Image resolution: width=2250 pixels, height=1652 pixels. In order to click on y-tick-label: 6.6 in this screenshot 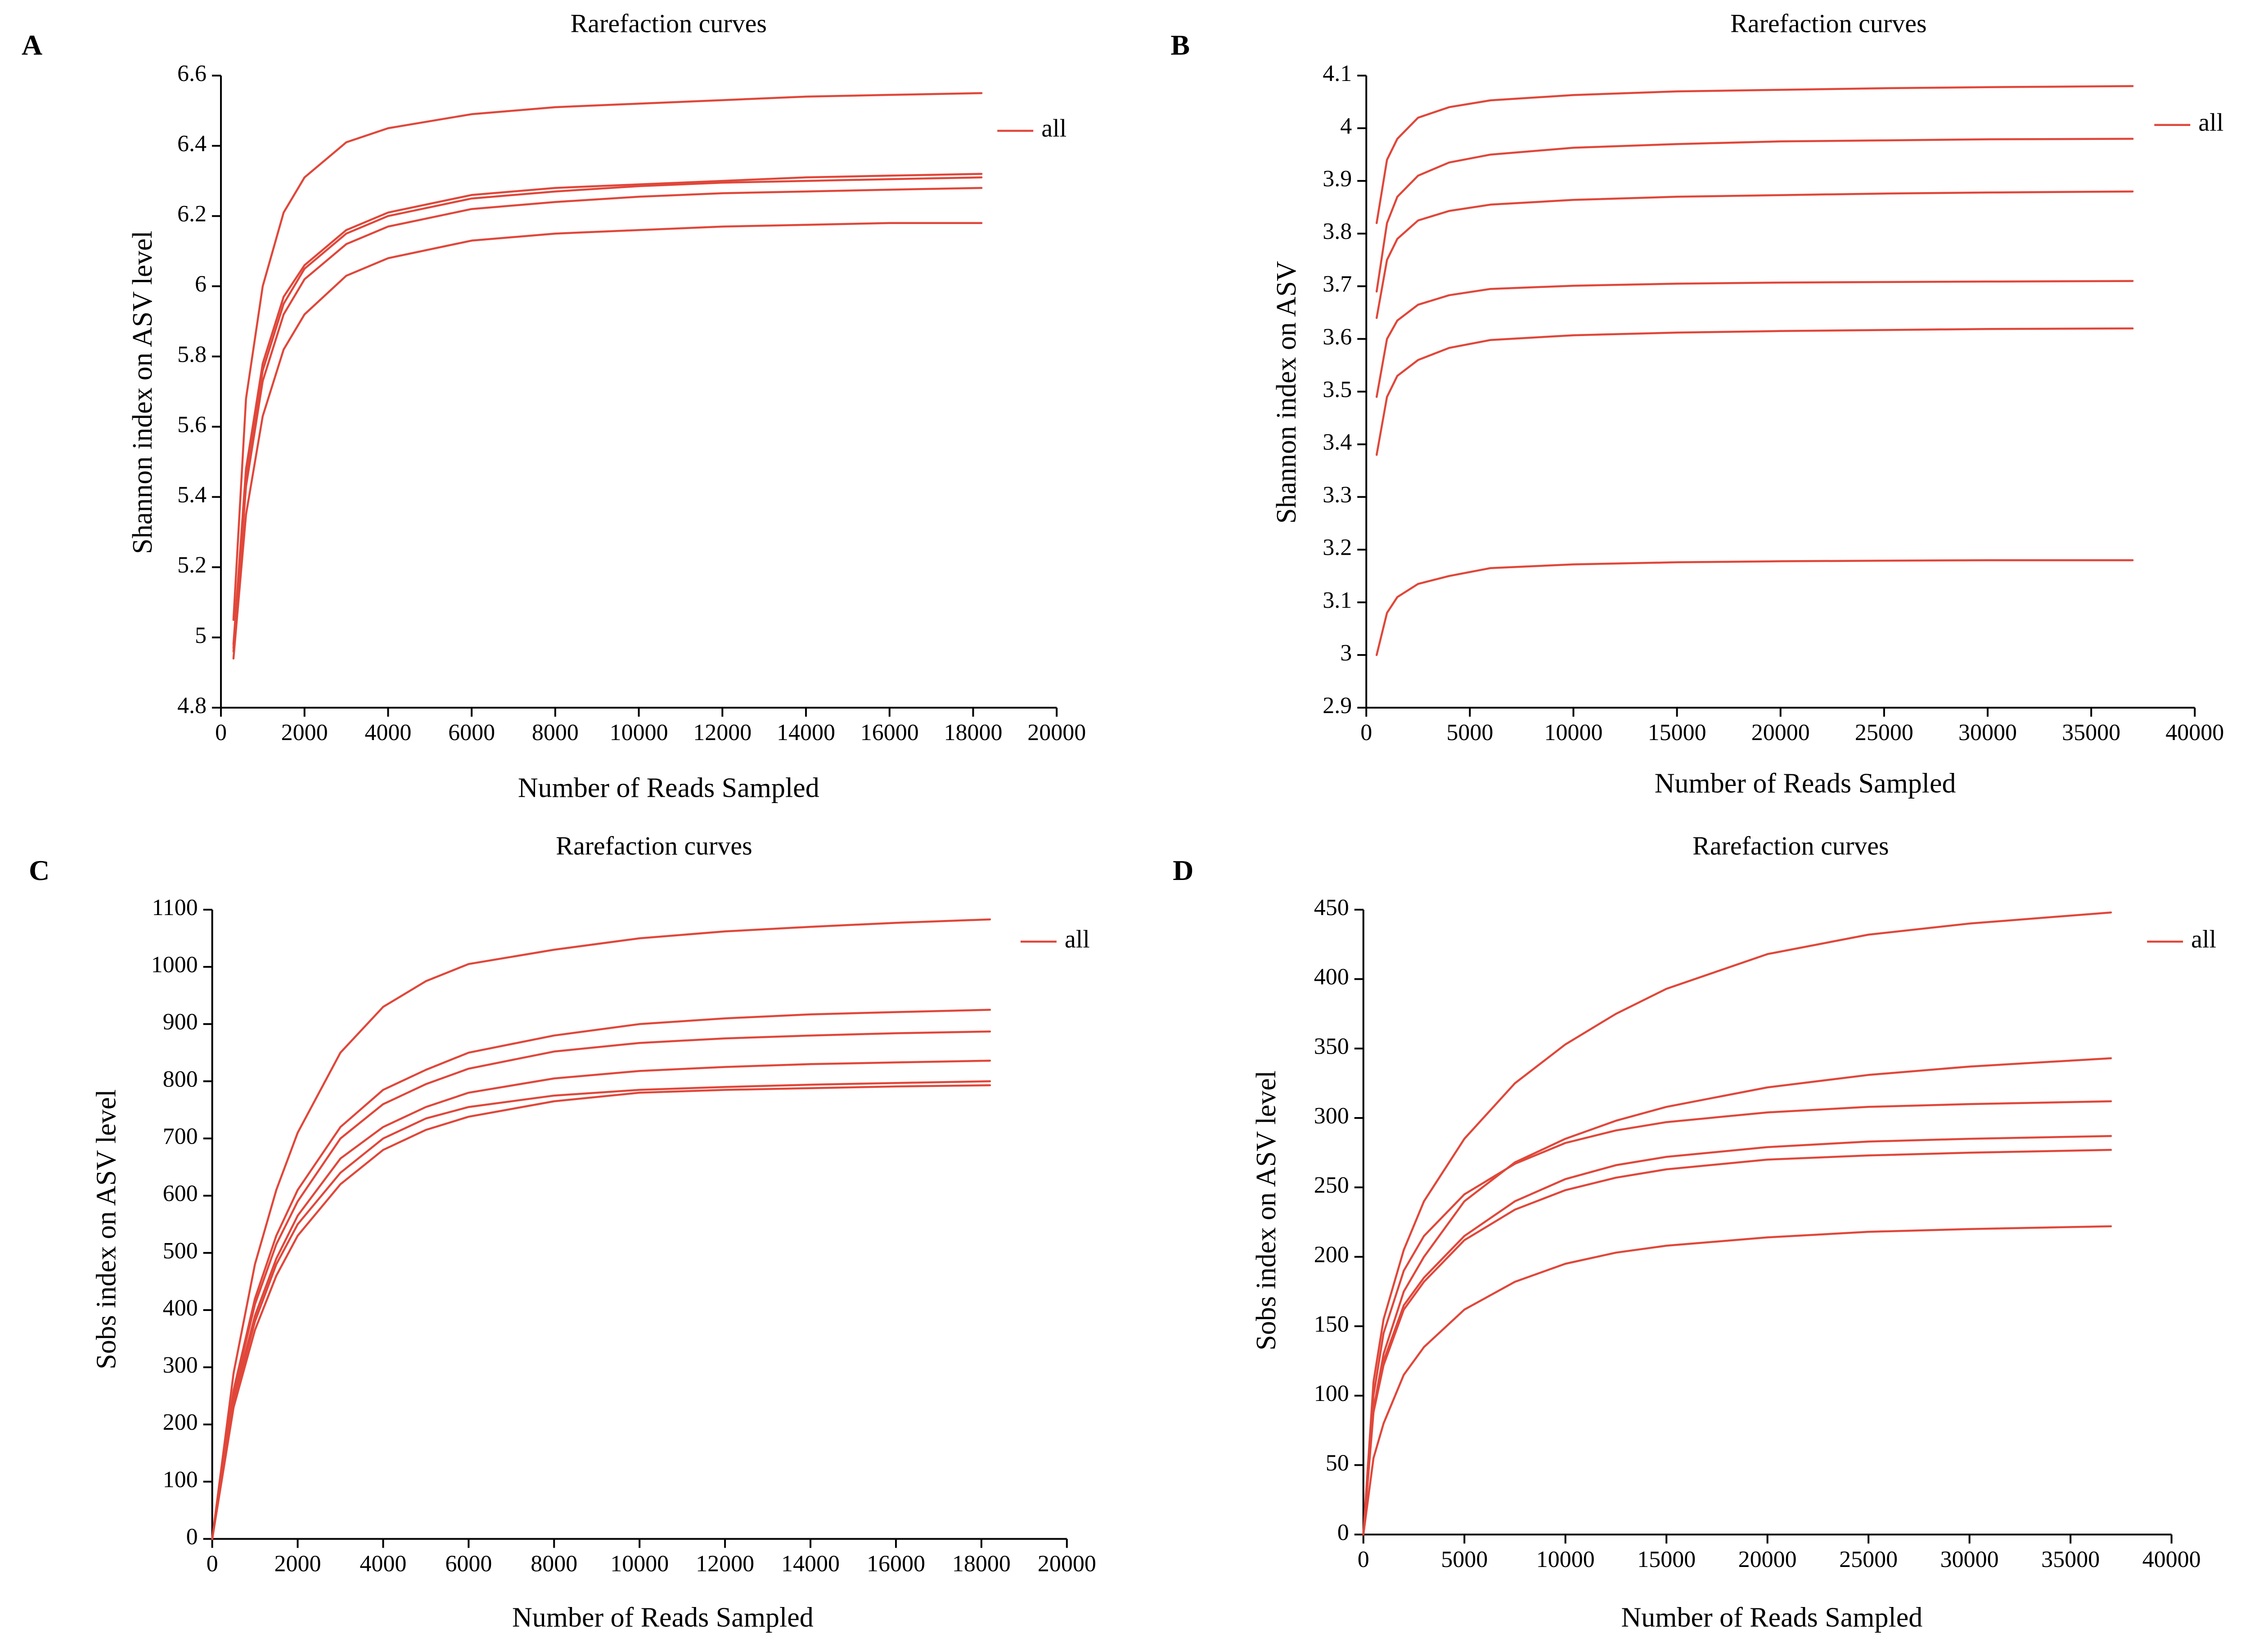, I will do `click(192, 73)`.